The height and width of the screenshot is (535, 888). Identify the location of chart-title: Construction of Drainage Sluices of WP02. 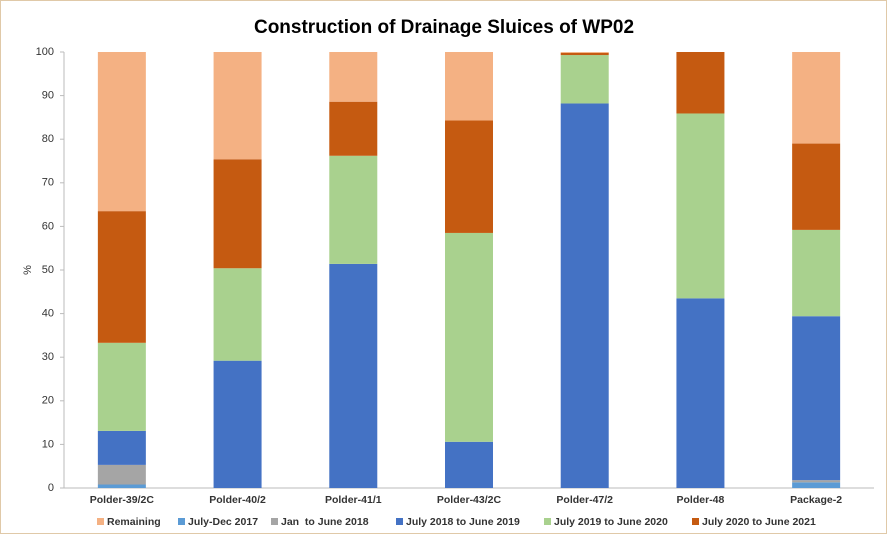
(444, 27).